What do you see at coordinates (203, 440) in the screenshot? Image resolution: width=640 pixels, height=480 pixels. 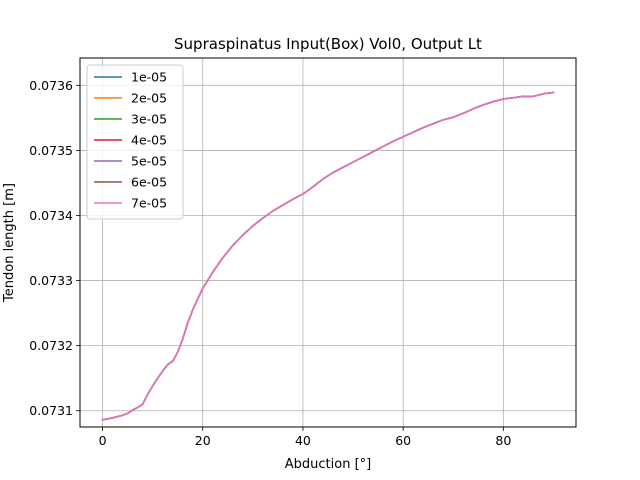 I see `x-tick-label: 20` at bounding box center [203, 440].